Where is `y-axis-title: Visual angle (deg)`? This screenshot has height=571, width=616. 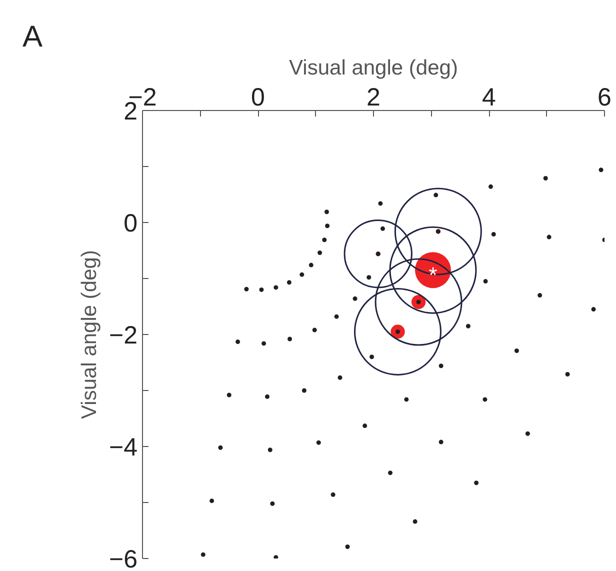 y-axis-title: Visual angle (deg) is located at coordinates (89, 334).